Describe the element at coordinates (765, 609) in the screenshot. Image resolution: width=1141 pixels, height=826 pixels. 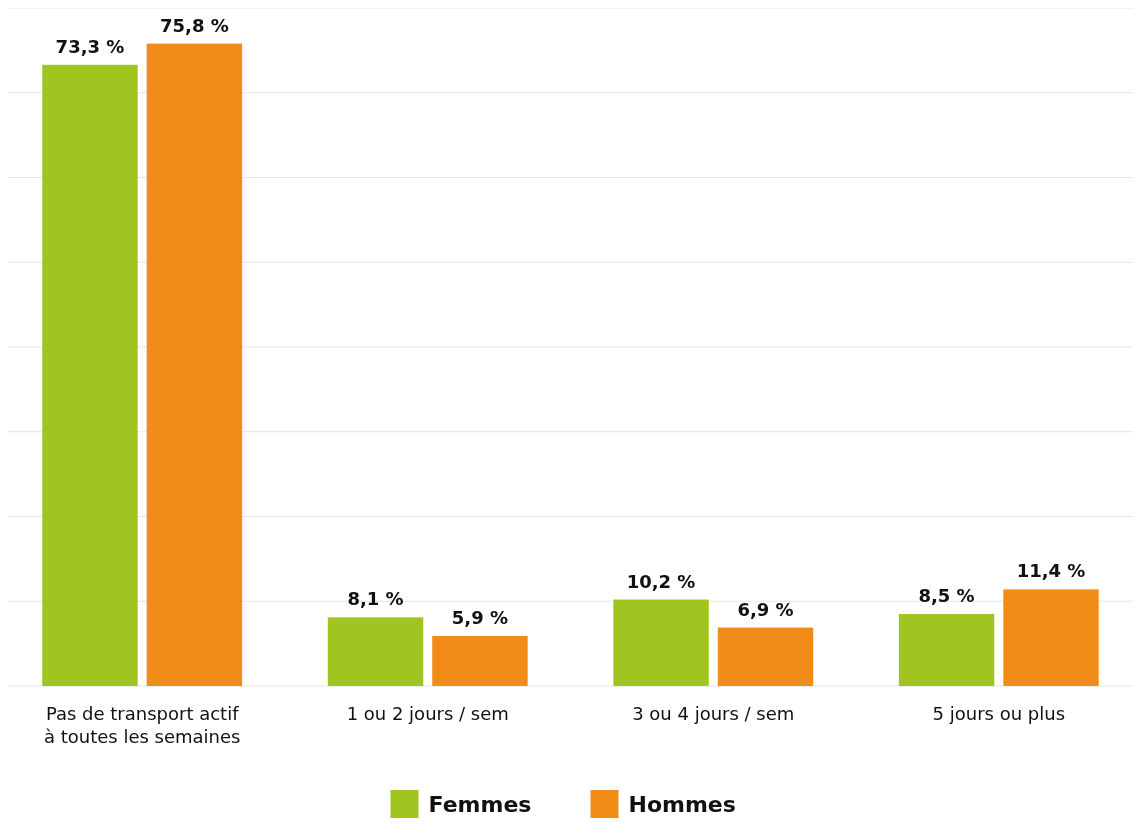
I see `data-label: 6,9 %` at that location.